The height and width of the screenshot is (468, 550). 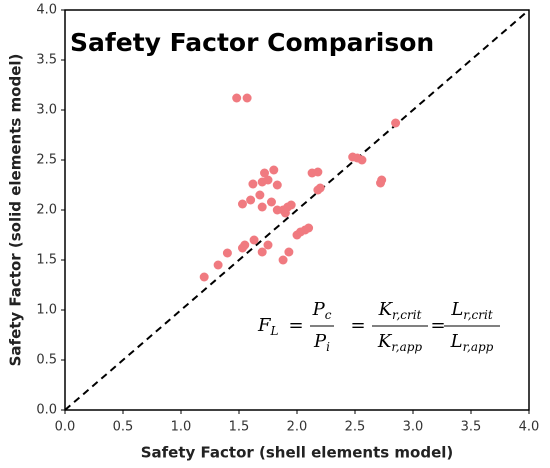 I want to click on y-axis-label: Safety Factor (solid elements model), so click(x=16, y=210).